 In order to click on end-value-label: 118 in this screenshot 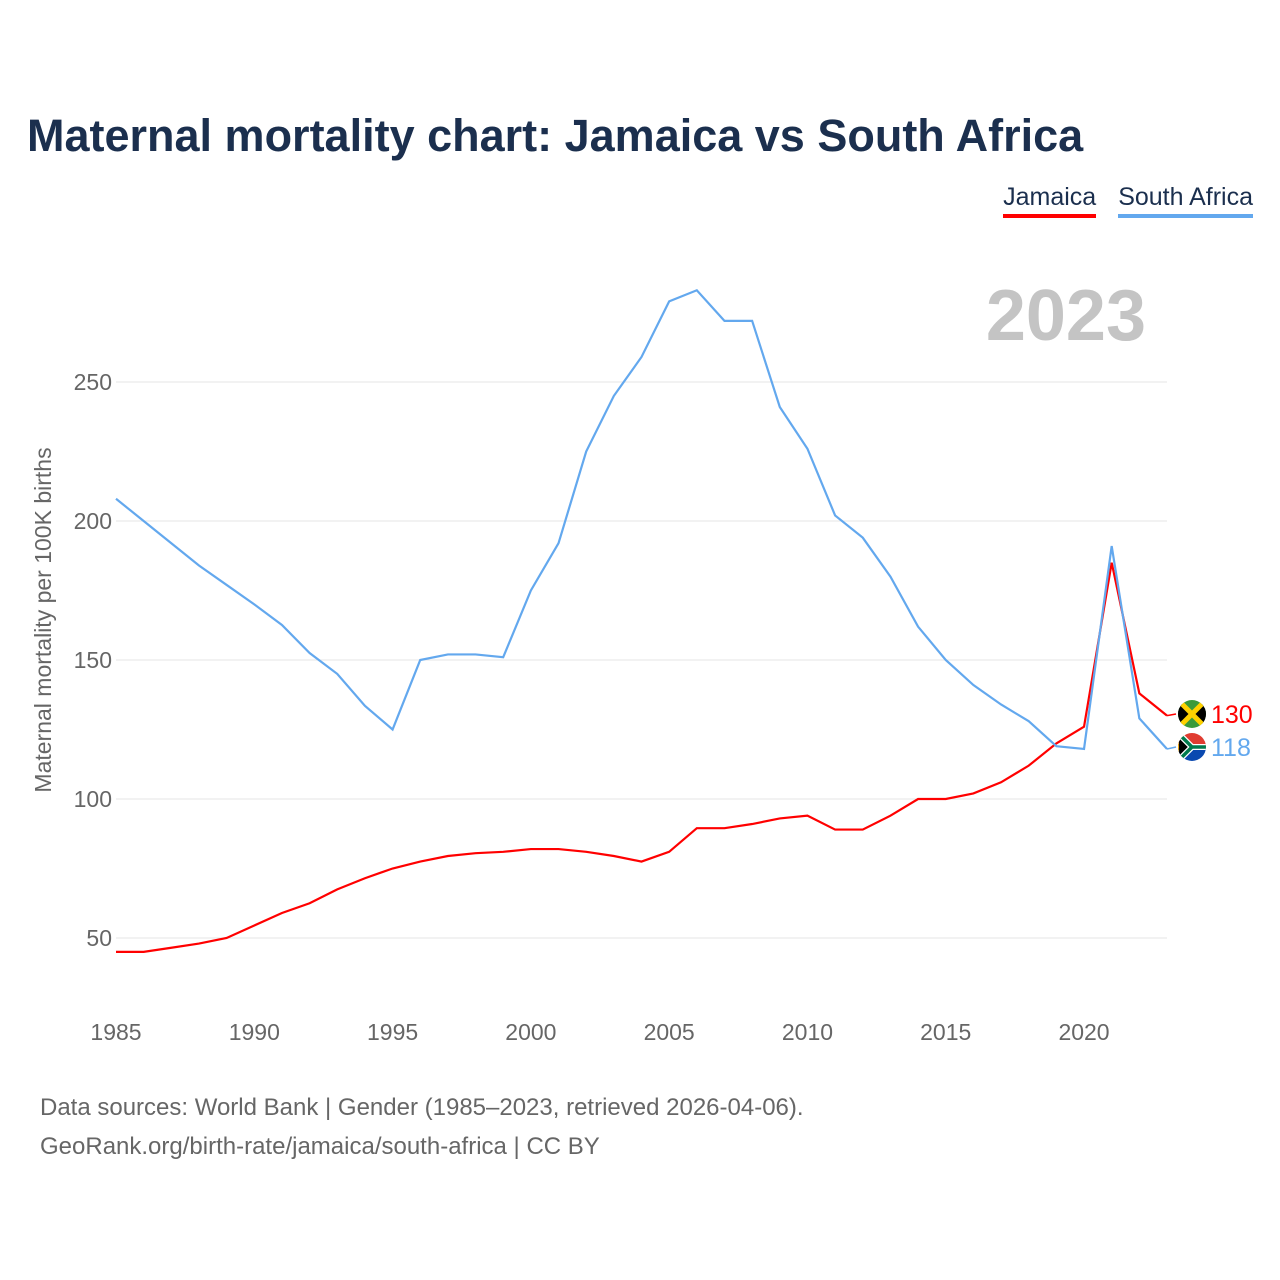, I will do `click(1231, 748)`.